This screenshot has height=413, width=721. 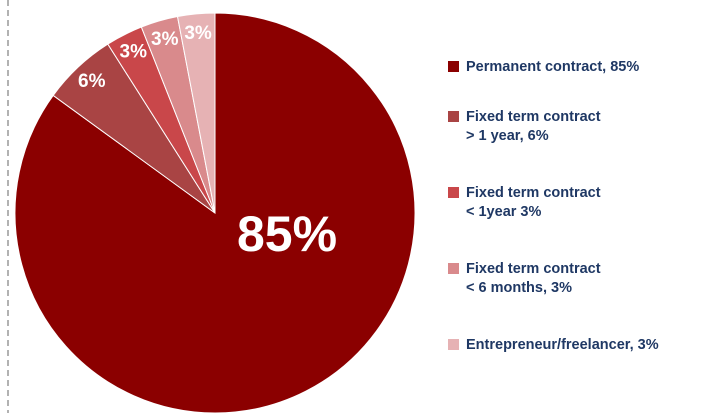 I want to click on legend-item: Entrepreneur/freelancer, 3%, so click(x=553, y=345).